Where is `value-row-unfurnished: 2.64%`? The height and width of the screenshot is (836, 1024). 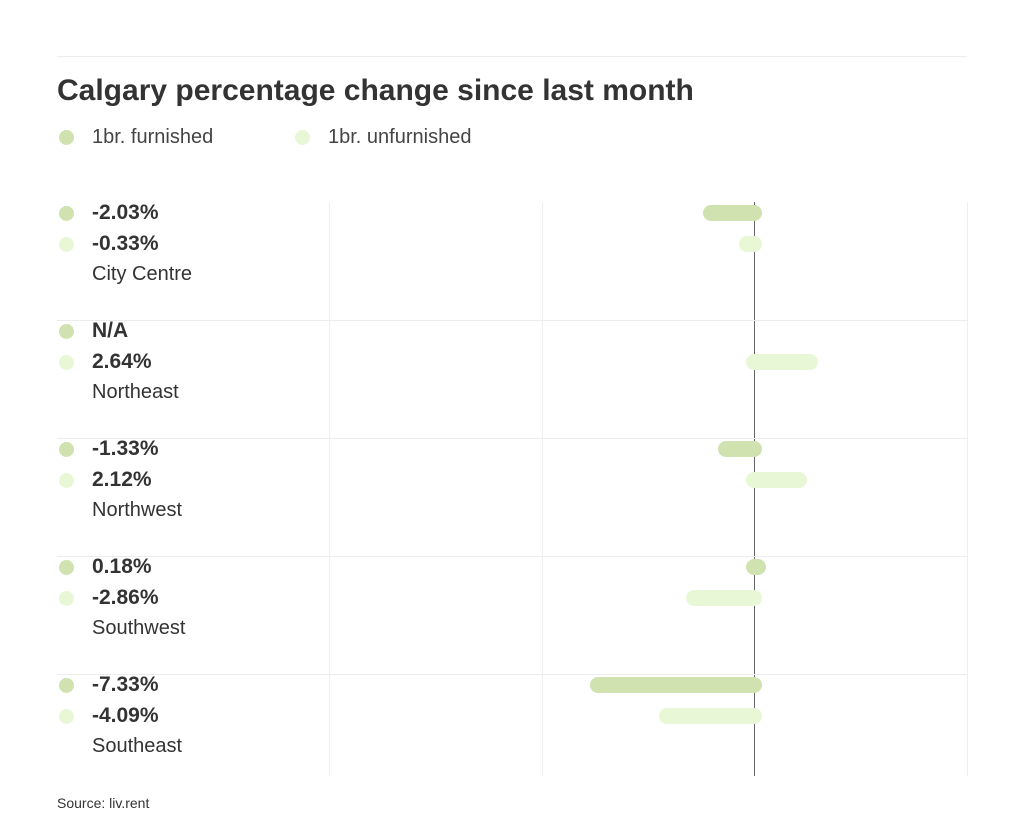
value-row-unfurnished: 2.64% is located at coordinates (105, 362).